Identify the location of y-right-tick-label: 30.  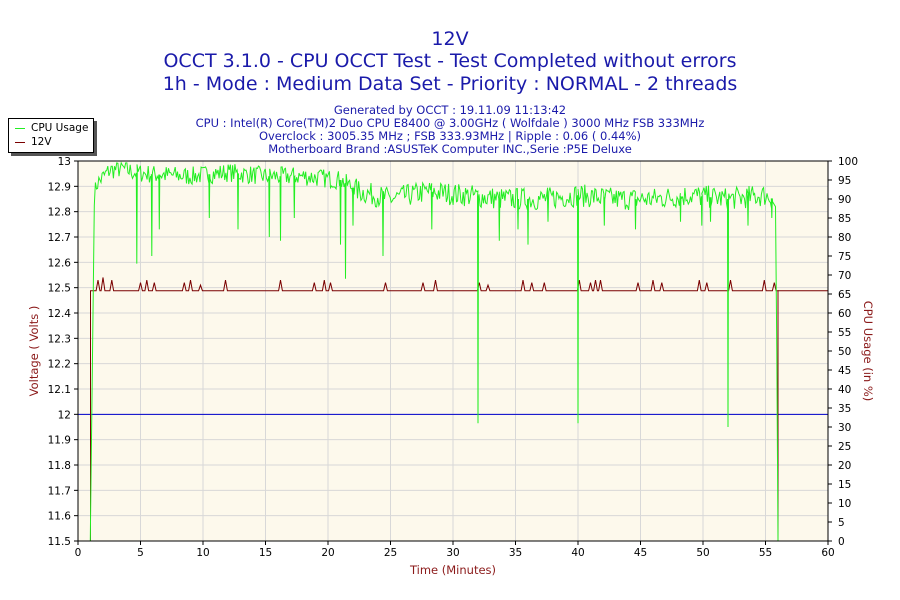
(844, 428).